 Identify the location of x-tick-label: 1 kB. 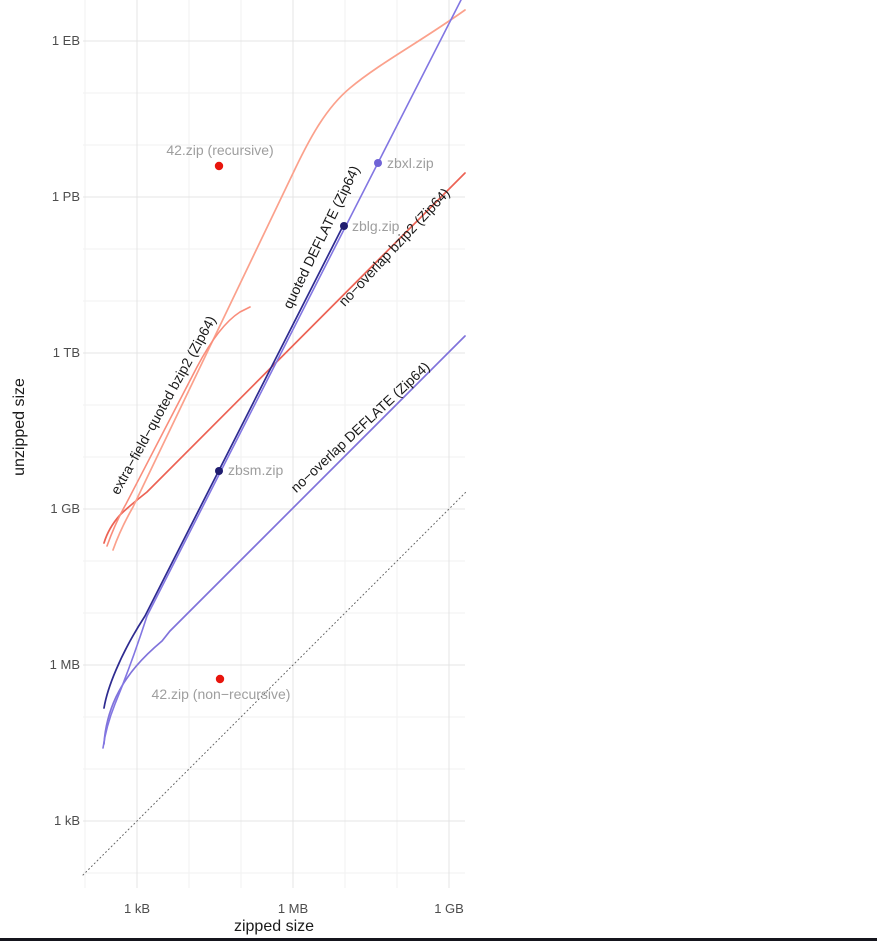
(136, 908).